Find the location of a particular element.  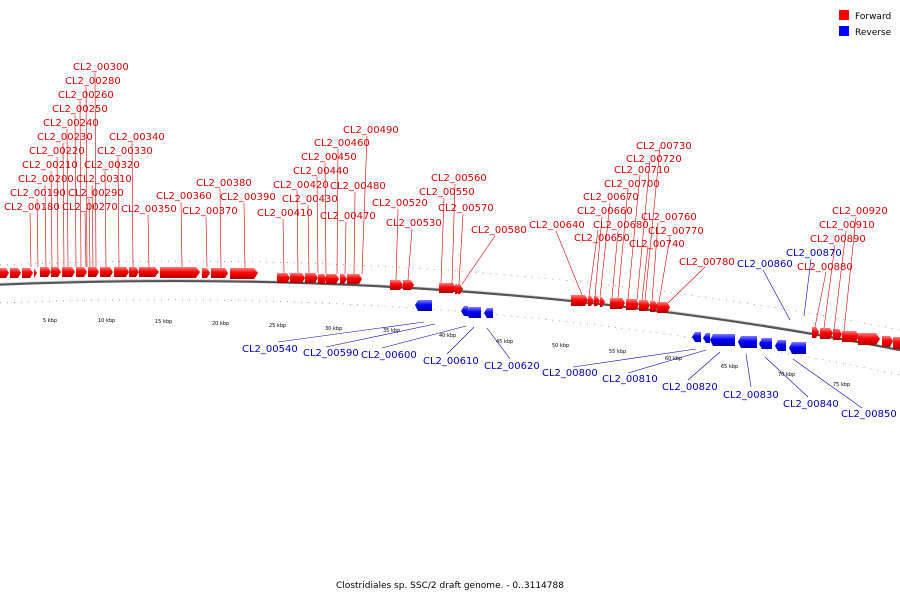

gene-label-CL2_00210: CL2_00210 is located at coordinates (50, 165).